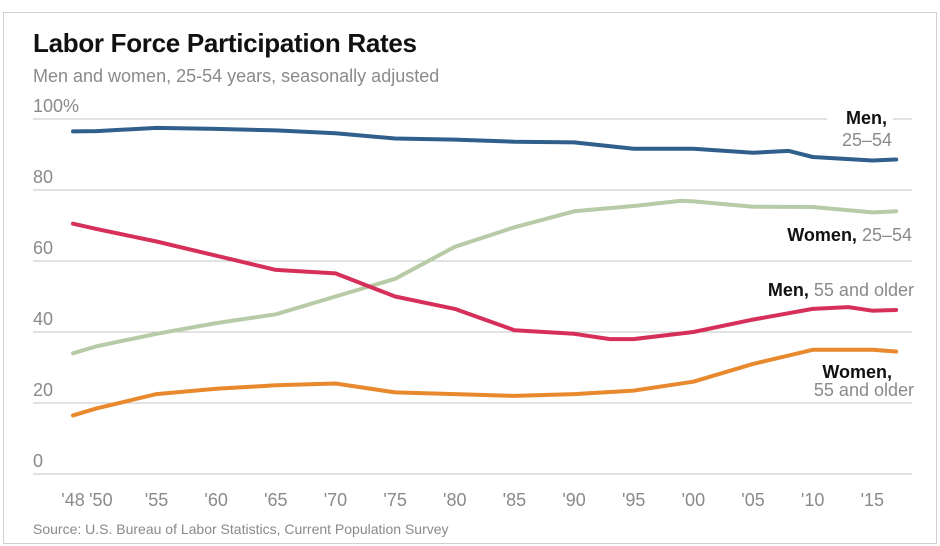  Describe the element at coordinates (514, 500) in the screenshot. I see `x-tick-label: '85` at that location.